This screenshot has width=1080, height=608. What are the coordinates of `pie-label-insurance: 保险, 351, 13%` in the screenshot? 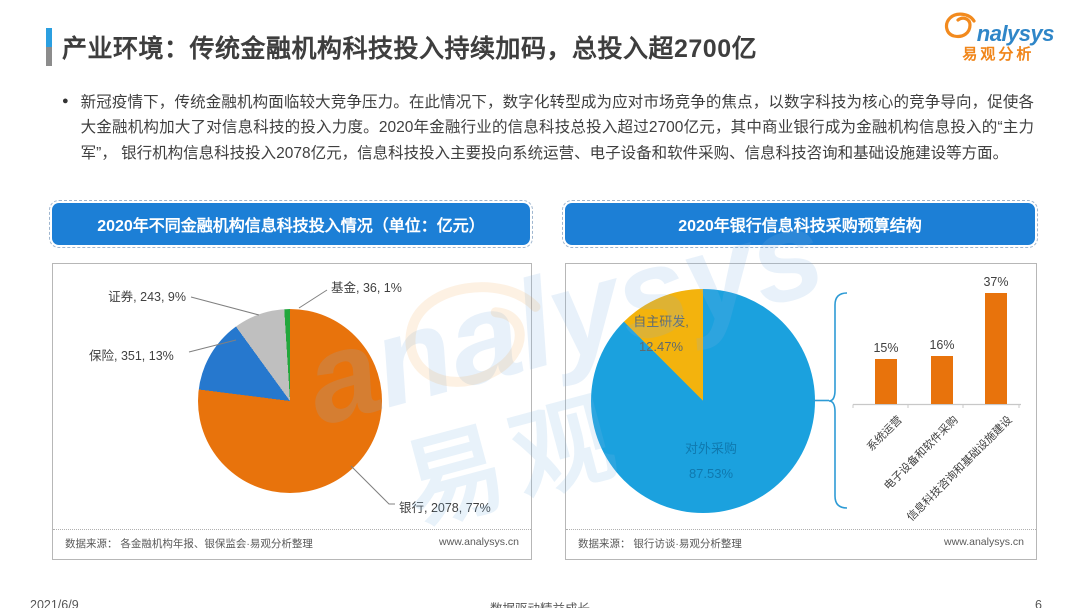 It's located at (131, 356).